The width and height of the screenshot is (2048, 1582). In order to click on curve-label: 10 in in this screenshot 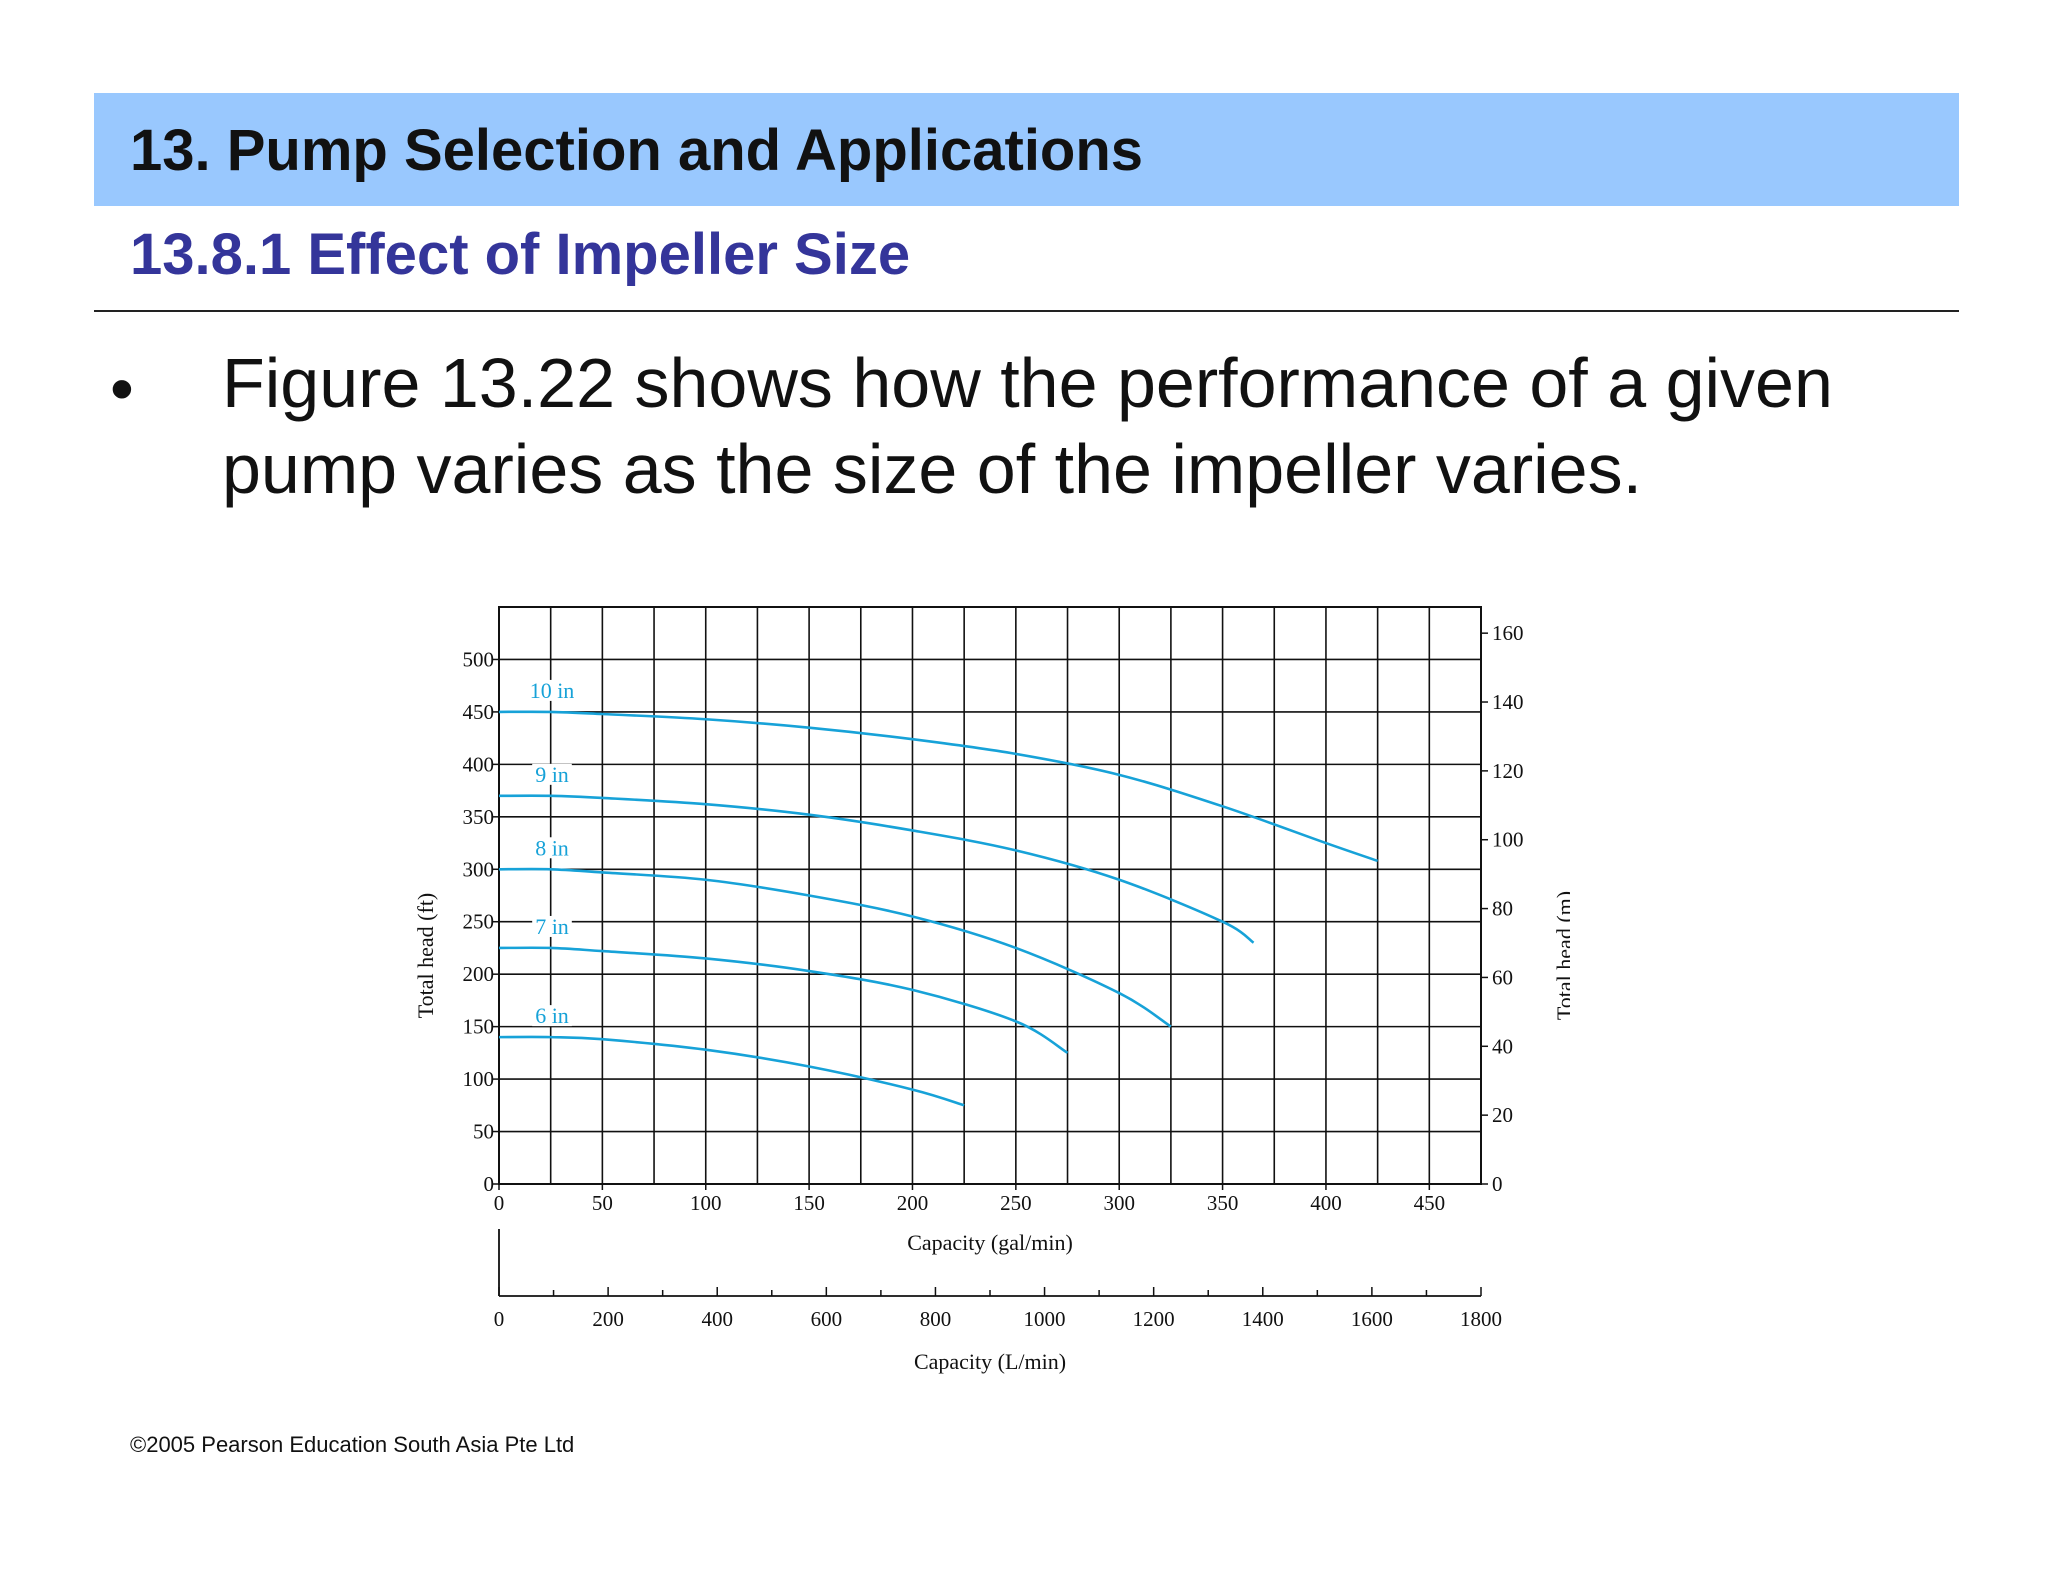, I will do `click(552, 690)`.